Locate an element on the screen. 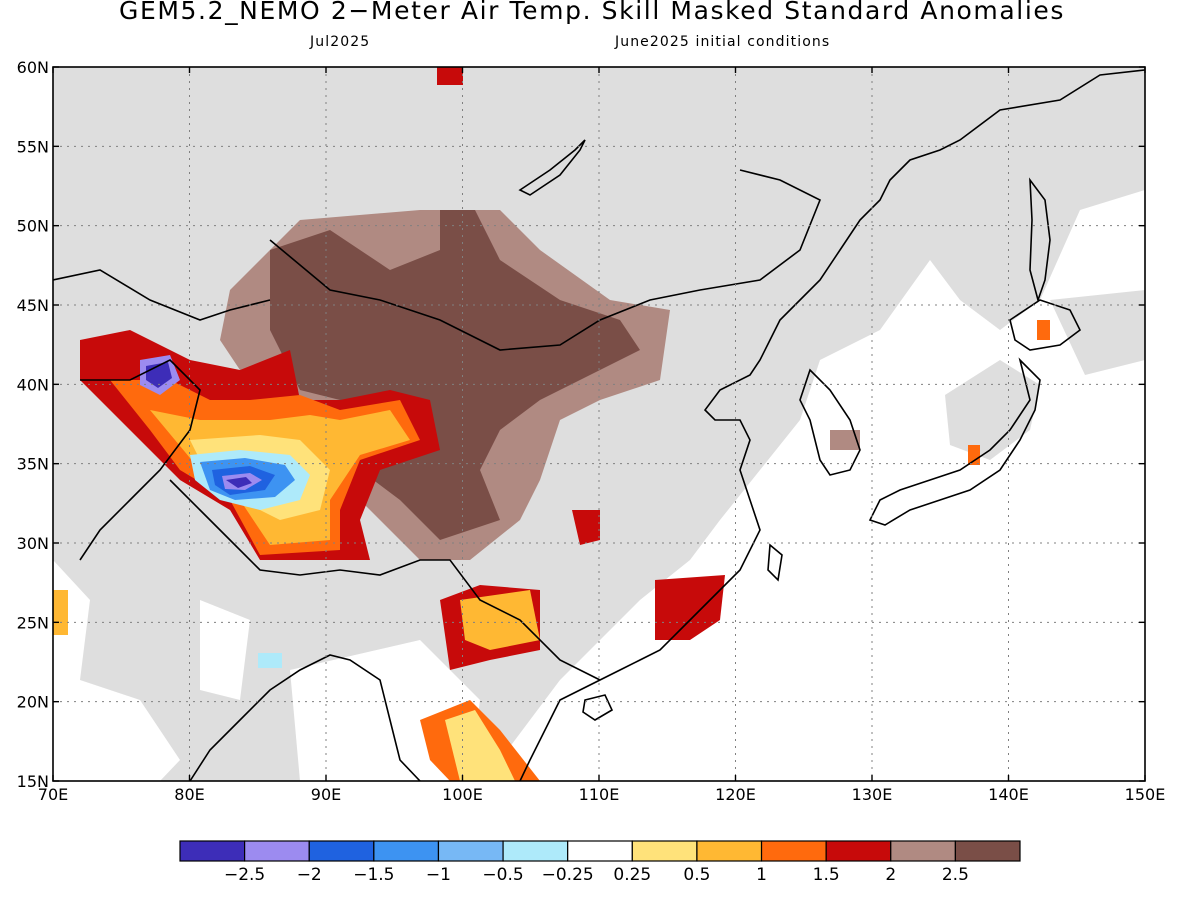  colorbar-label: −2.5 is located at coordinates (244, 875).